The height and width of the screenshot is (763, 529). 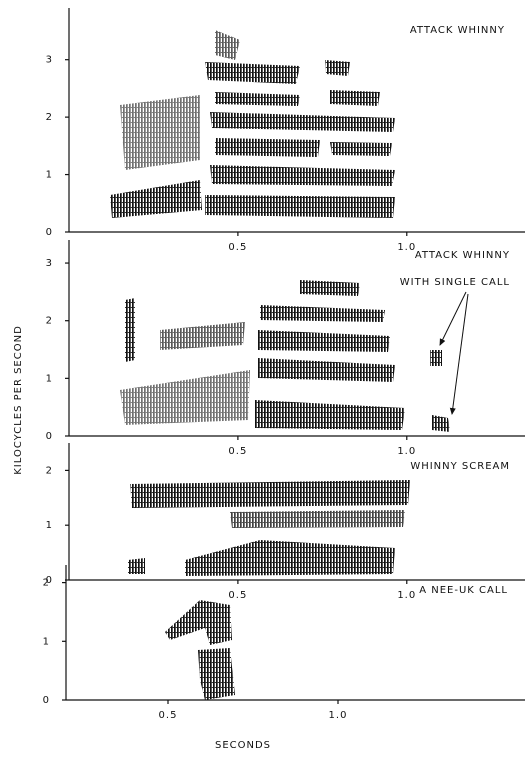 I want to click on panel-title: WITH SINGLE CALL, so click(x=455, y=282).